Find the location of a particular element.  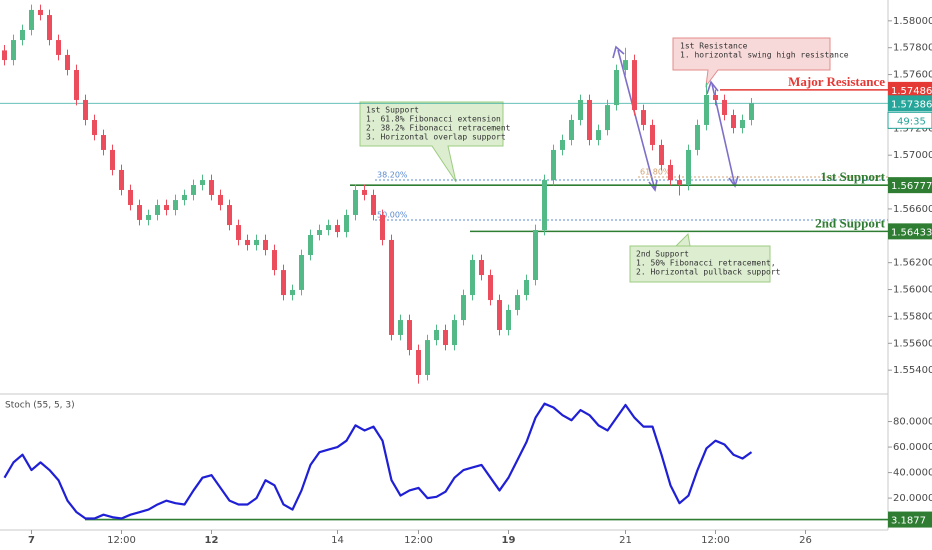

y-tick-label: 20.0000 is located at coordinates (912, 498).